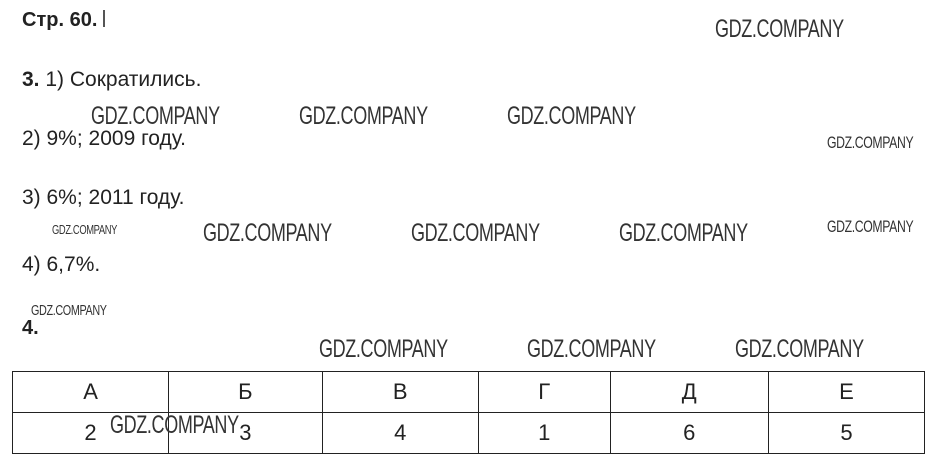 The image size is (937, 465). What do you see at coordinates (61, 264) in the screenshot?
I see `task-3-answer-4: 4) 6,7%.` at bounding box center [61, 264].